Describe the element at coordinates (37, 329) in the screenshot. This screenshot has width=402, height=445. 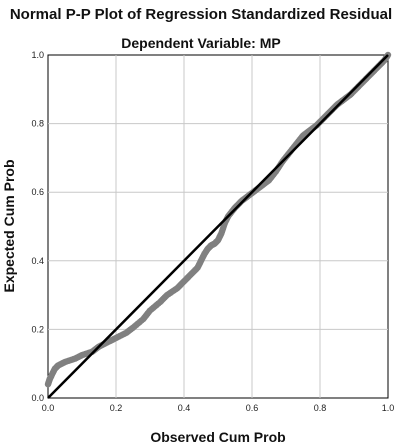
I see `y-tick-label: 0.2` at that location.